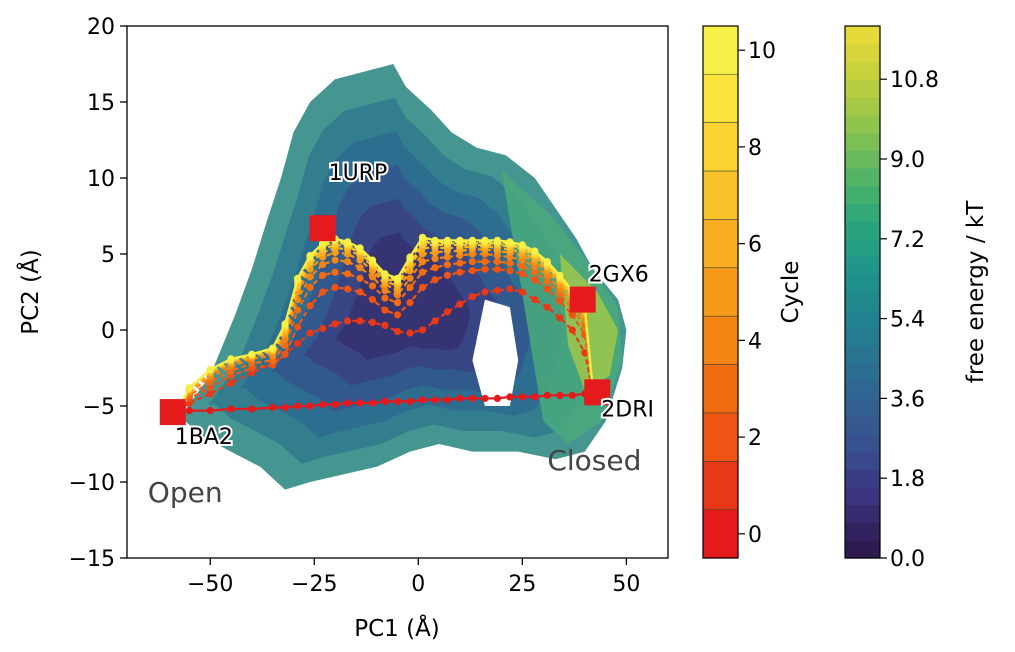  Describe the element at coordinates (397, 628) in the screenshot. I see `x-axis-label: PC1 (Å)` at that location.